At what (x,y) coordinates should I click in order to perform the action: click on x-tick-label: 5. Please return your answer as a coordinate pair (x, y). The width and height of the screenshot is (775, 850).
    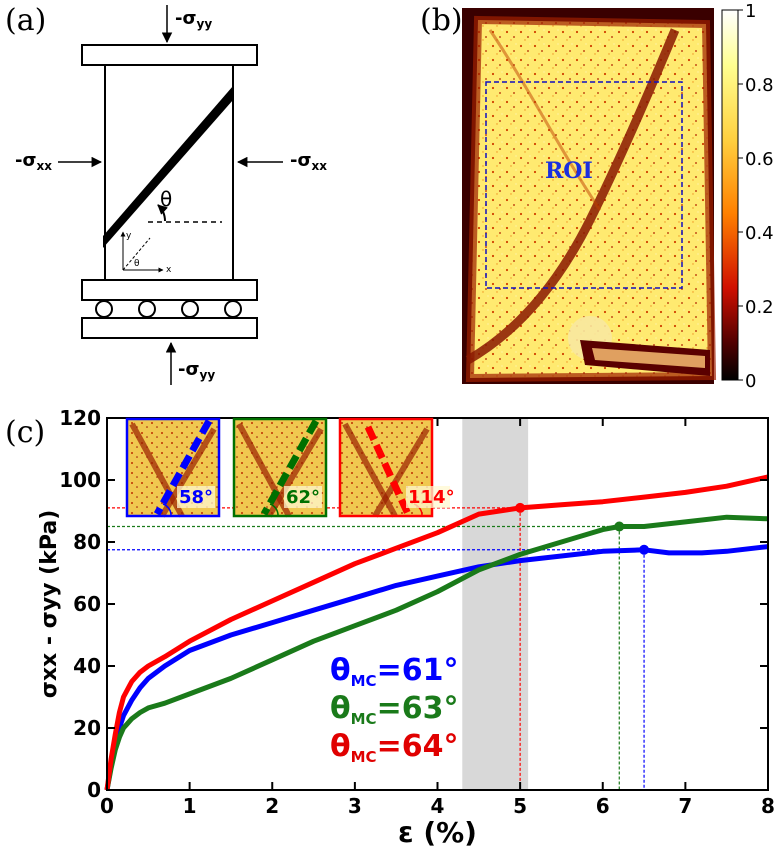
    Looking at the image, I should click on (520, 806).